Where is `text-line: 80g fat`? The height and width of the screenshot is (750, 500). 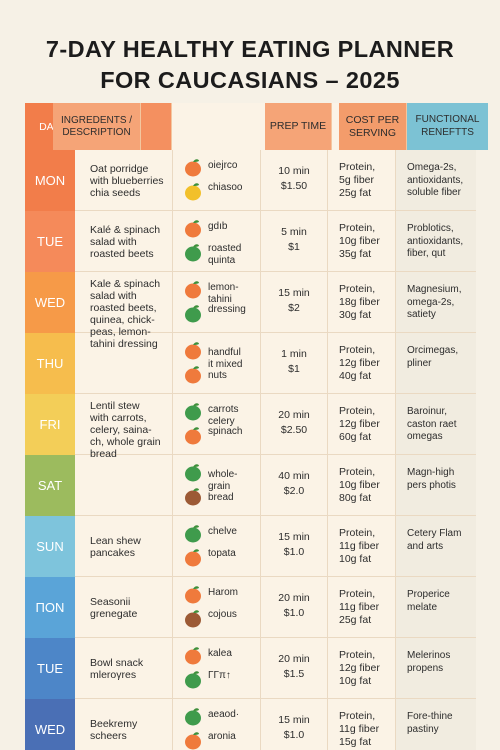 text-line: 80g fat is located at coordinates (355, 498).